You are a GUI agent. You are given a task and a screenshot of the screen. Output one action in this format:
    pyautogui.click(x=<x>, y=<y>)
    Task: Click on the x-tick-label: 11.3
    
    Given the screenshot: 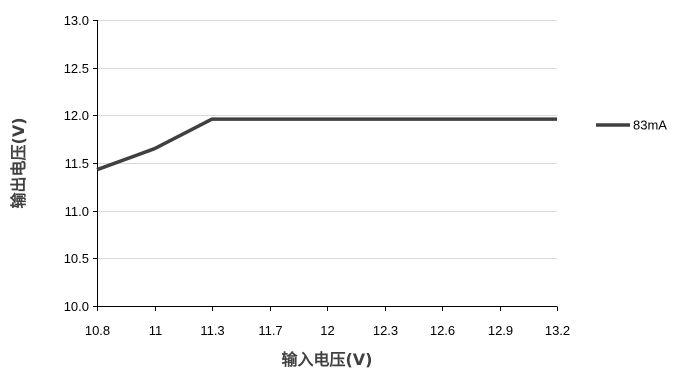 What is the action you would take?
    pyautogui.click(x=212, y=330)
    